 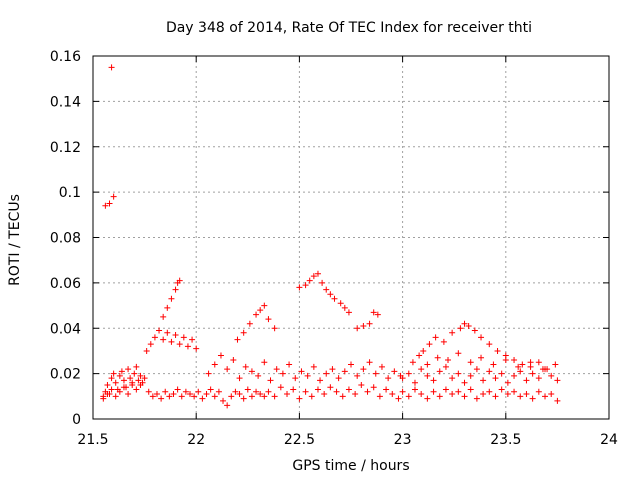 I want to click on y-tick-label: 0.12, so click(x=65, y=148).